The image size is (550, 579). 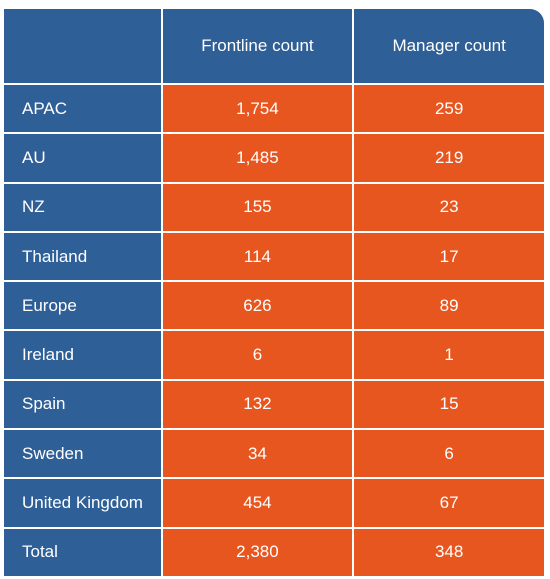 I want to click on table-row: Spain 132 15, so click(x=274, y=404).